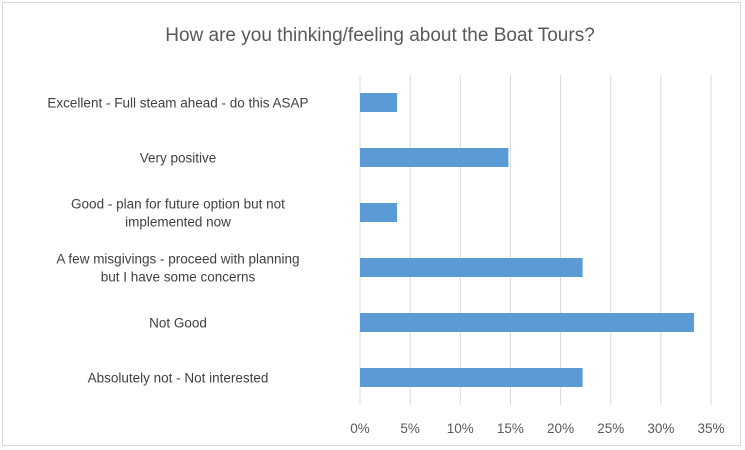 The width and height of the screenshot is (745, 450). I want to click on x-tick-label: 10%, so click(460, 428).